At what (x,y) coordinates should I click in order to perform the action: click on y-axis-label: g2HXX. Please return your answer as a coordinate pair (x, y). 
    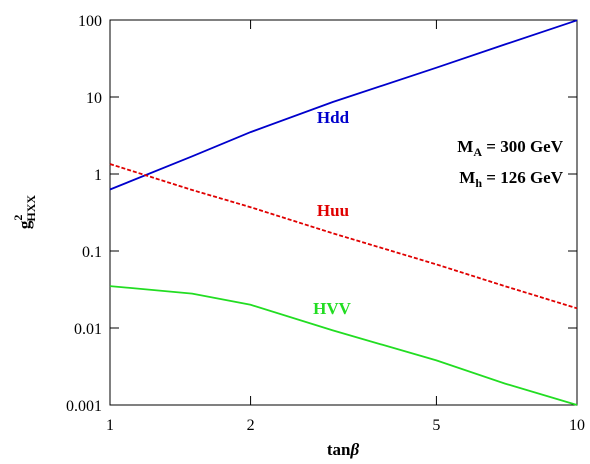
    Looking at the image, I should click on (24, 212).